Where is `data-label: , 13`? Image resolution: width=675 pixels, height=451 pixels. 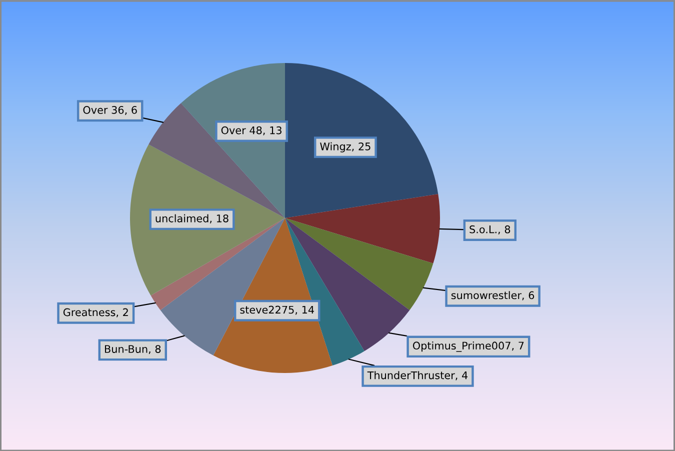 data-label: , 13 is located at coordinates (272, 131).